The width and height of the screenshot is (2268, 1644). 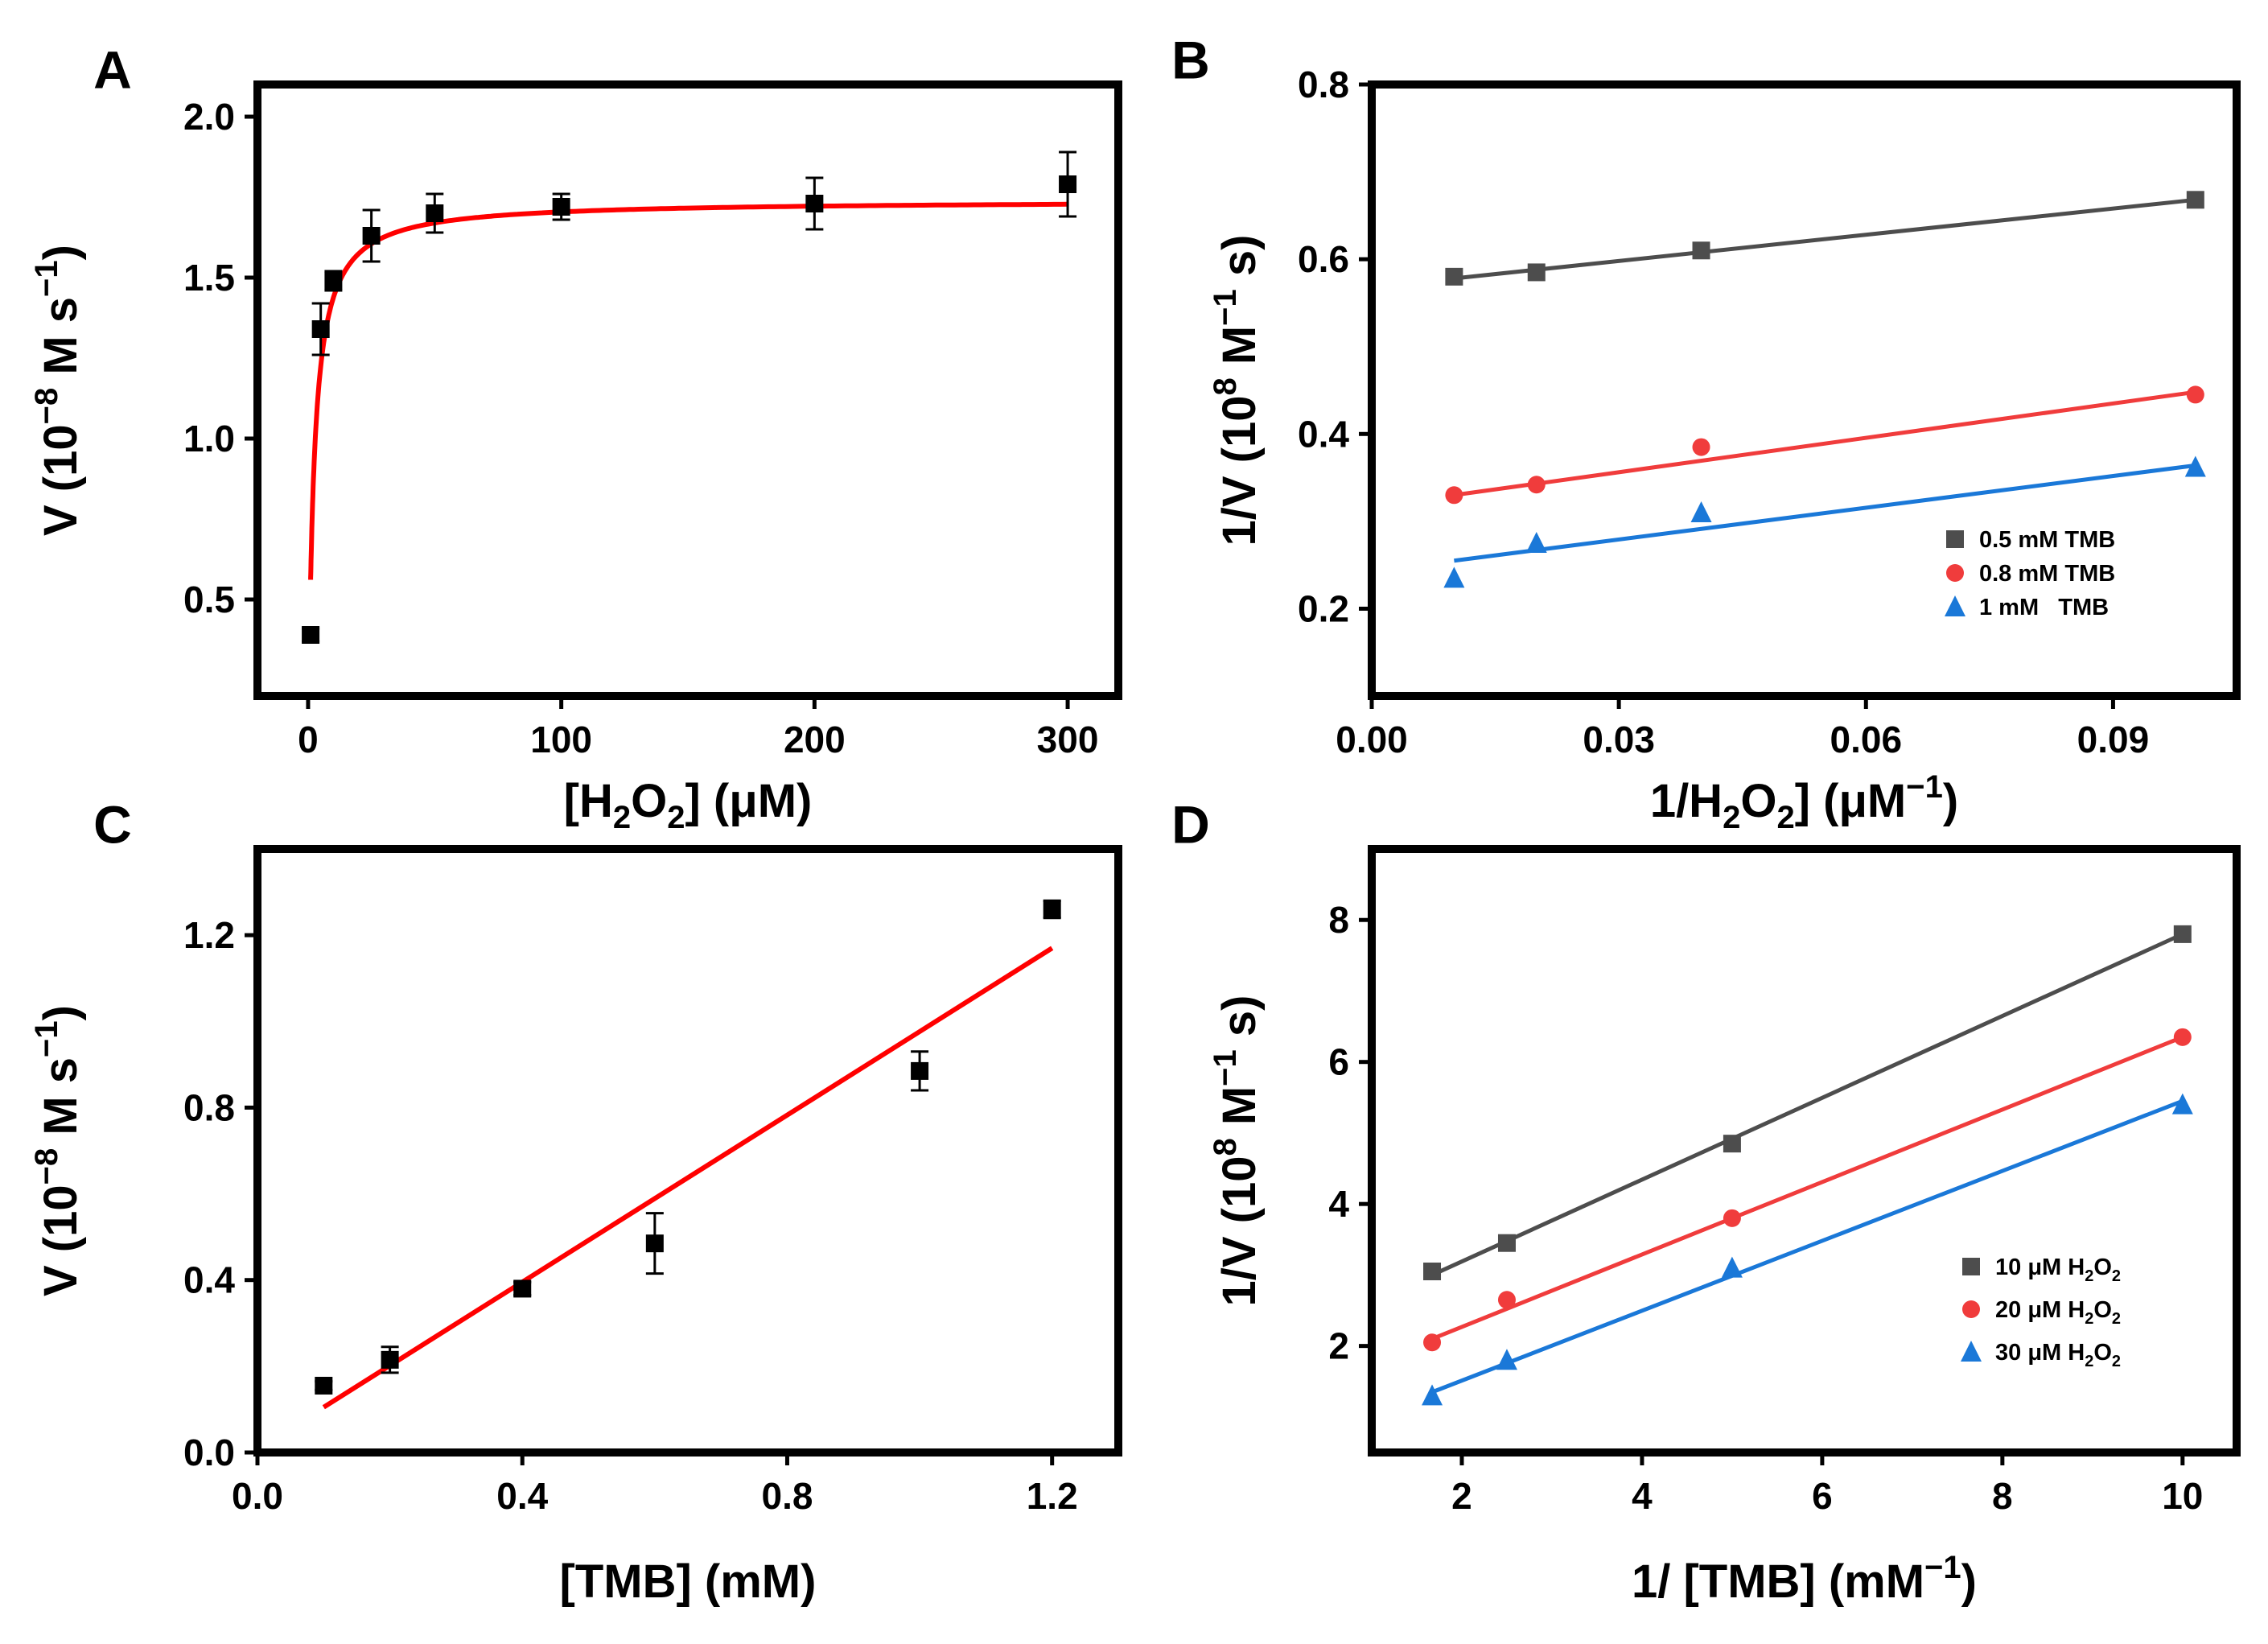 I want to click on label-text: [TMB] (mM), so click(x=688, y=1581).